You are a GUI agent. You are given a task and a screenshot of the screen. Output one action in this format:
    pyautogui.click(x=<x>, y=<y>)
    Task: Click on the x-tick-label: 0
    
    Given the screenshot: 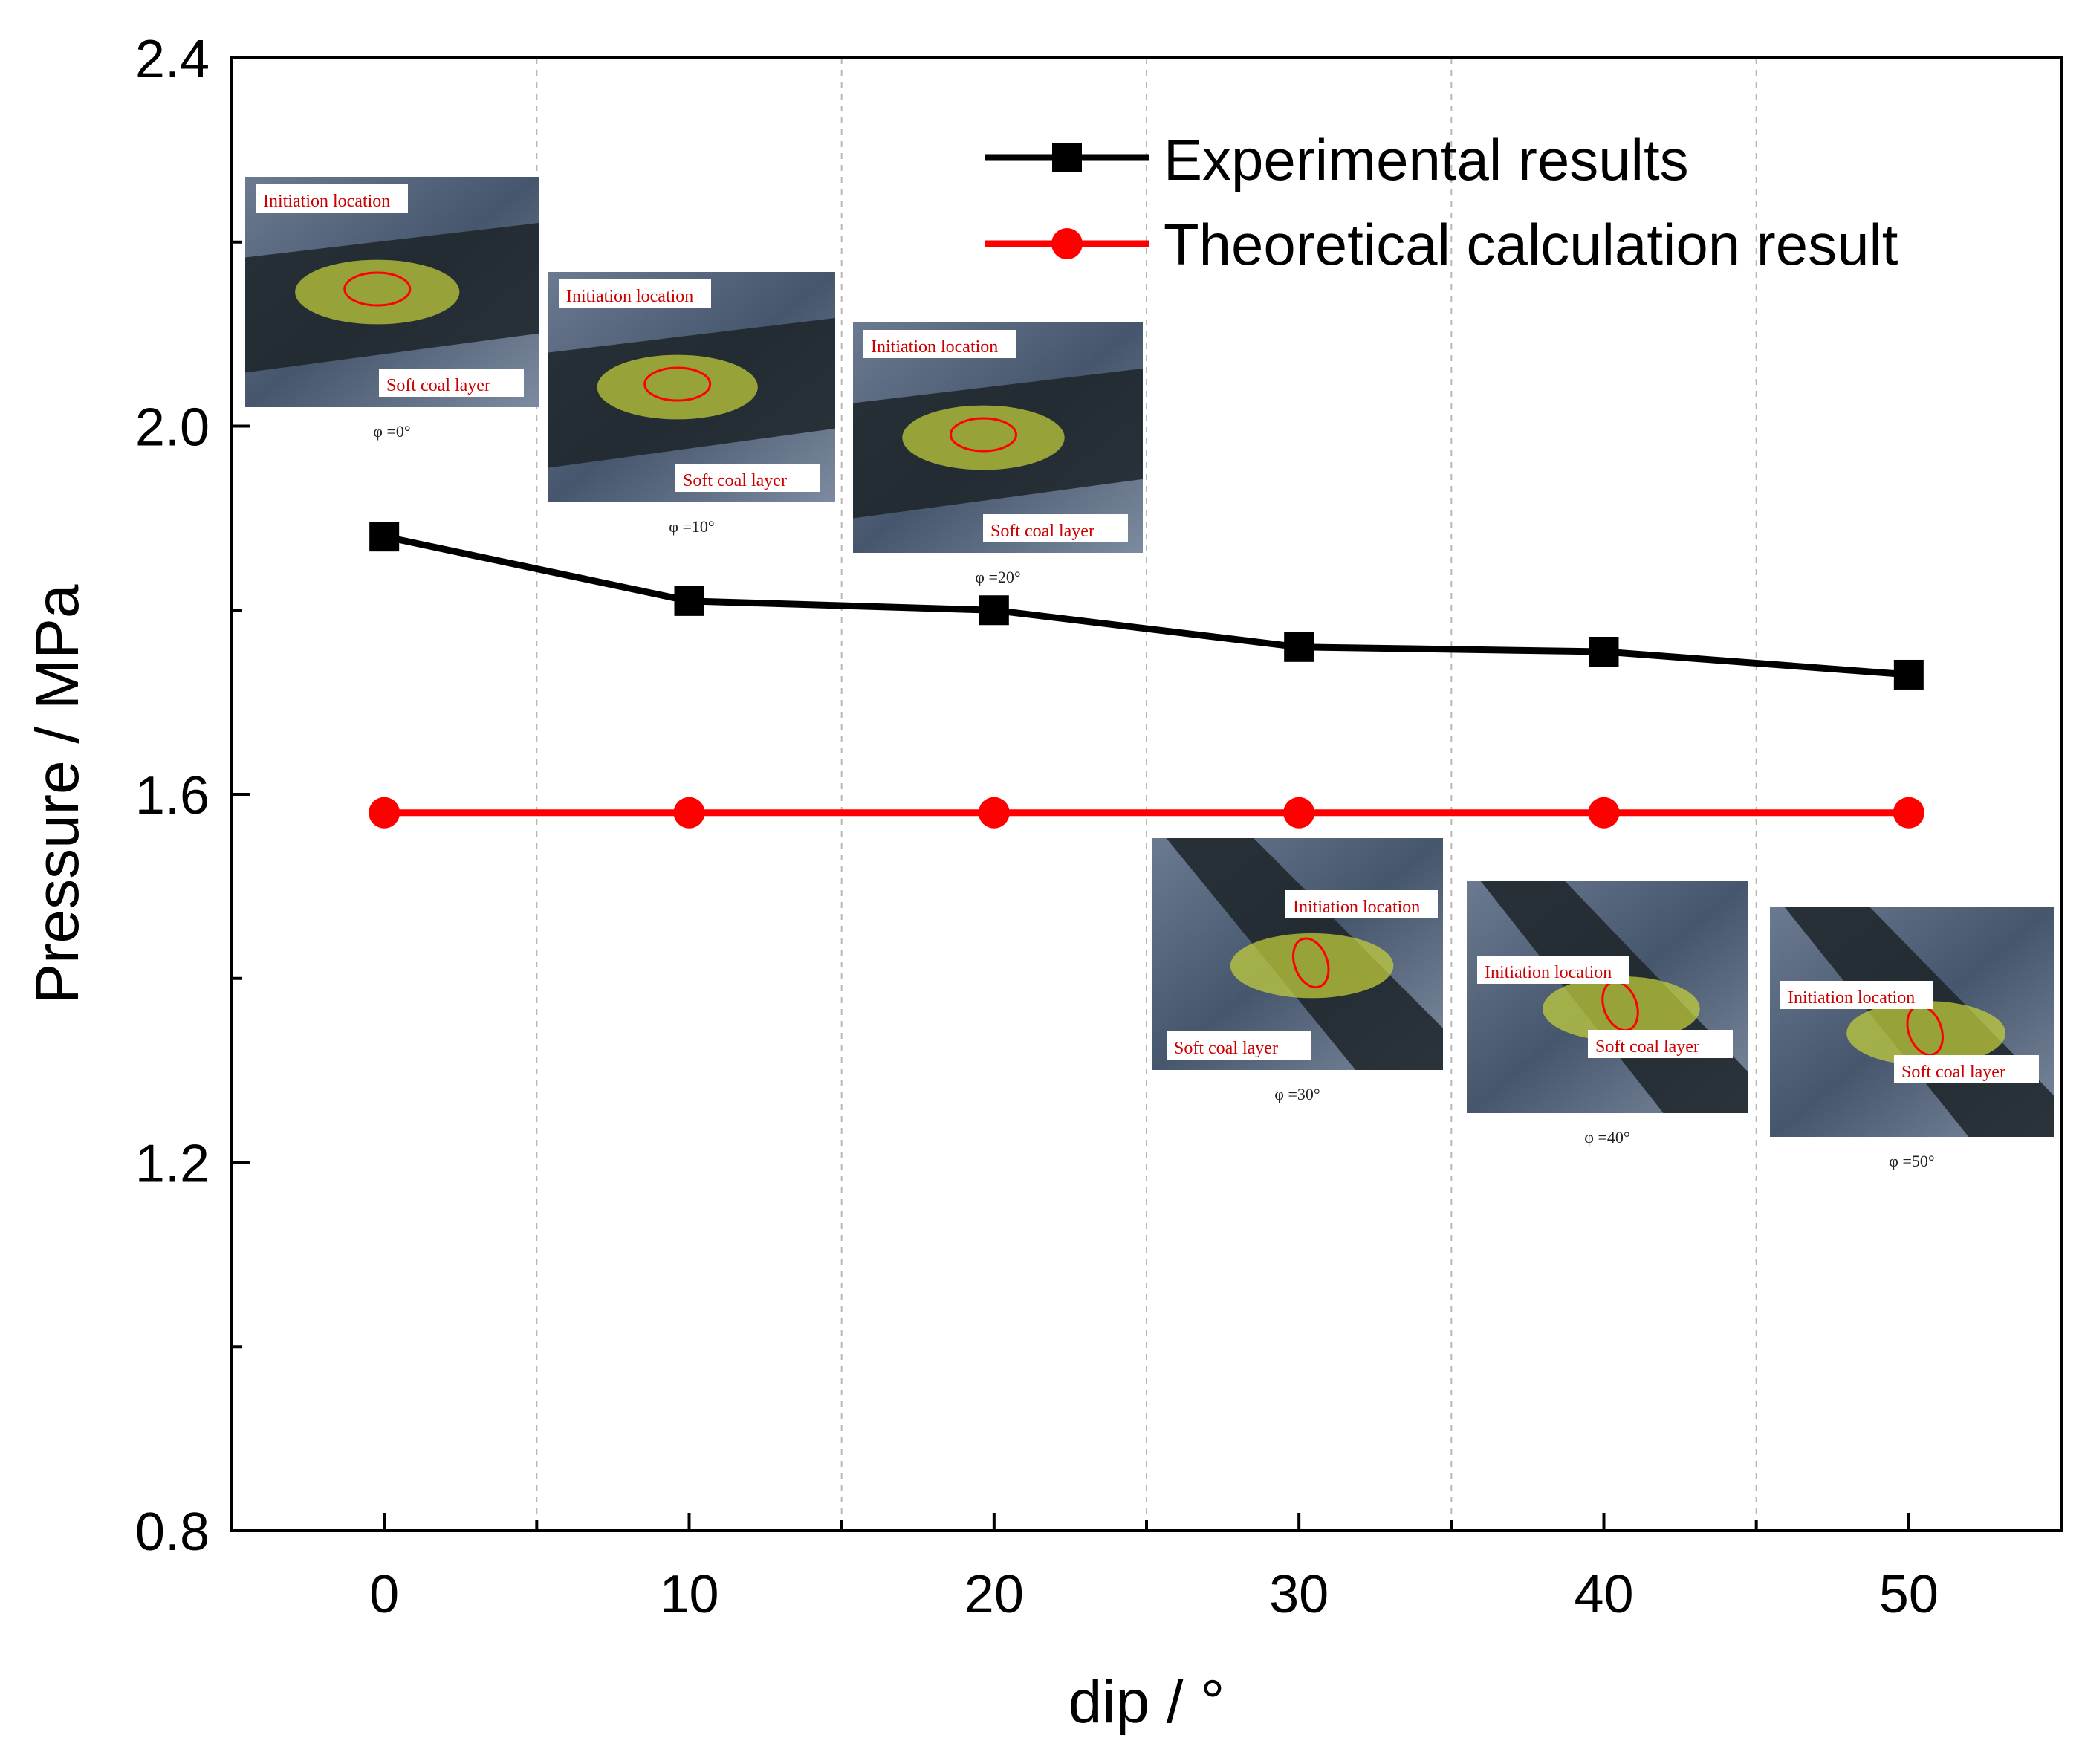 What is the action you would take?
    pyautogui.click(x=384, y=1594)
    